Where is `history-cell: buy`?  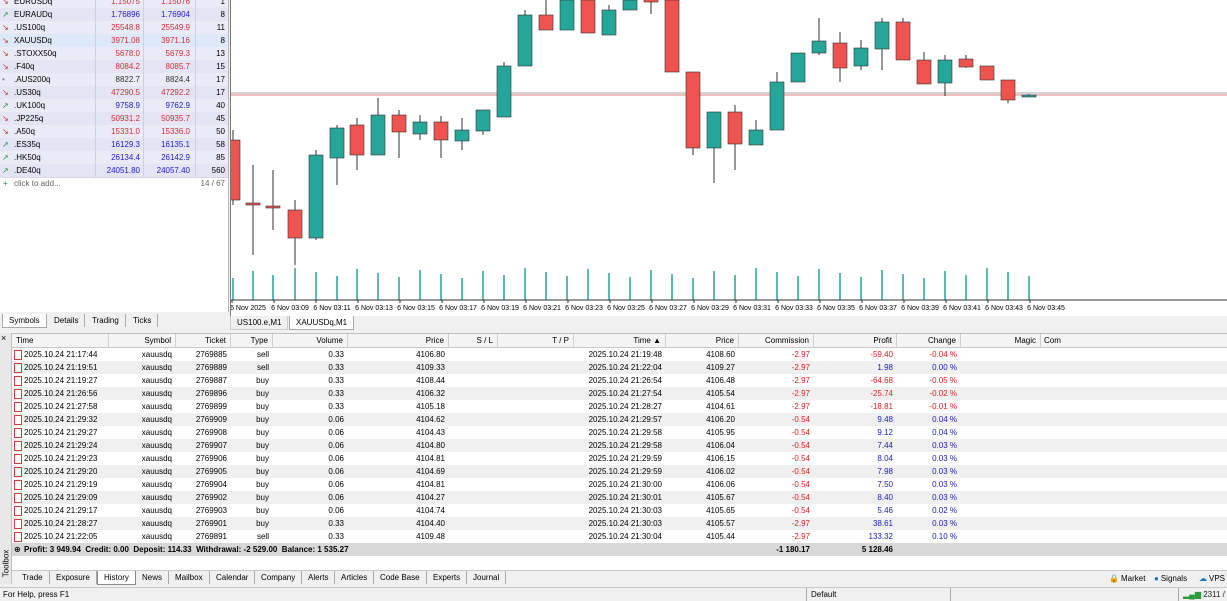 history-cell: buy is located at coordinates (262, 419).